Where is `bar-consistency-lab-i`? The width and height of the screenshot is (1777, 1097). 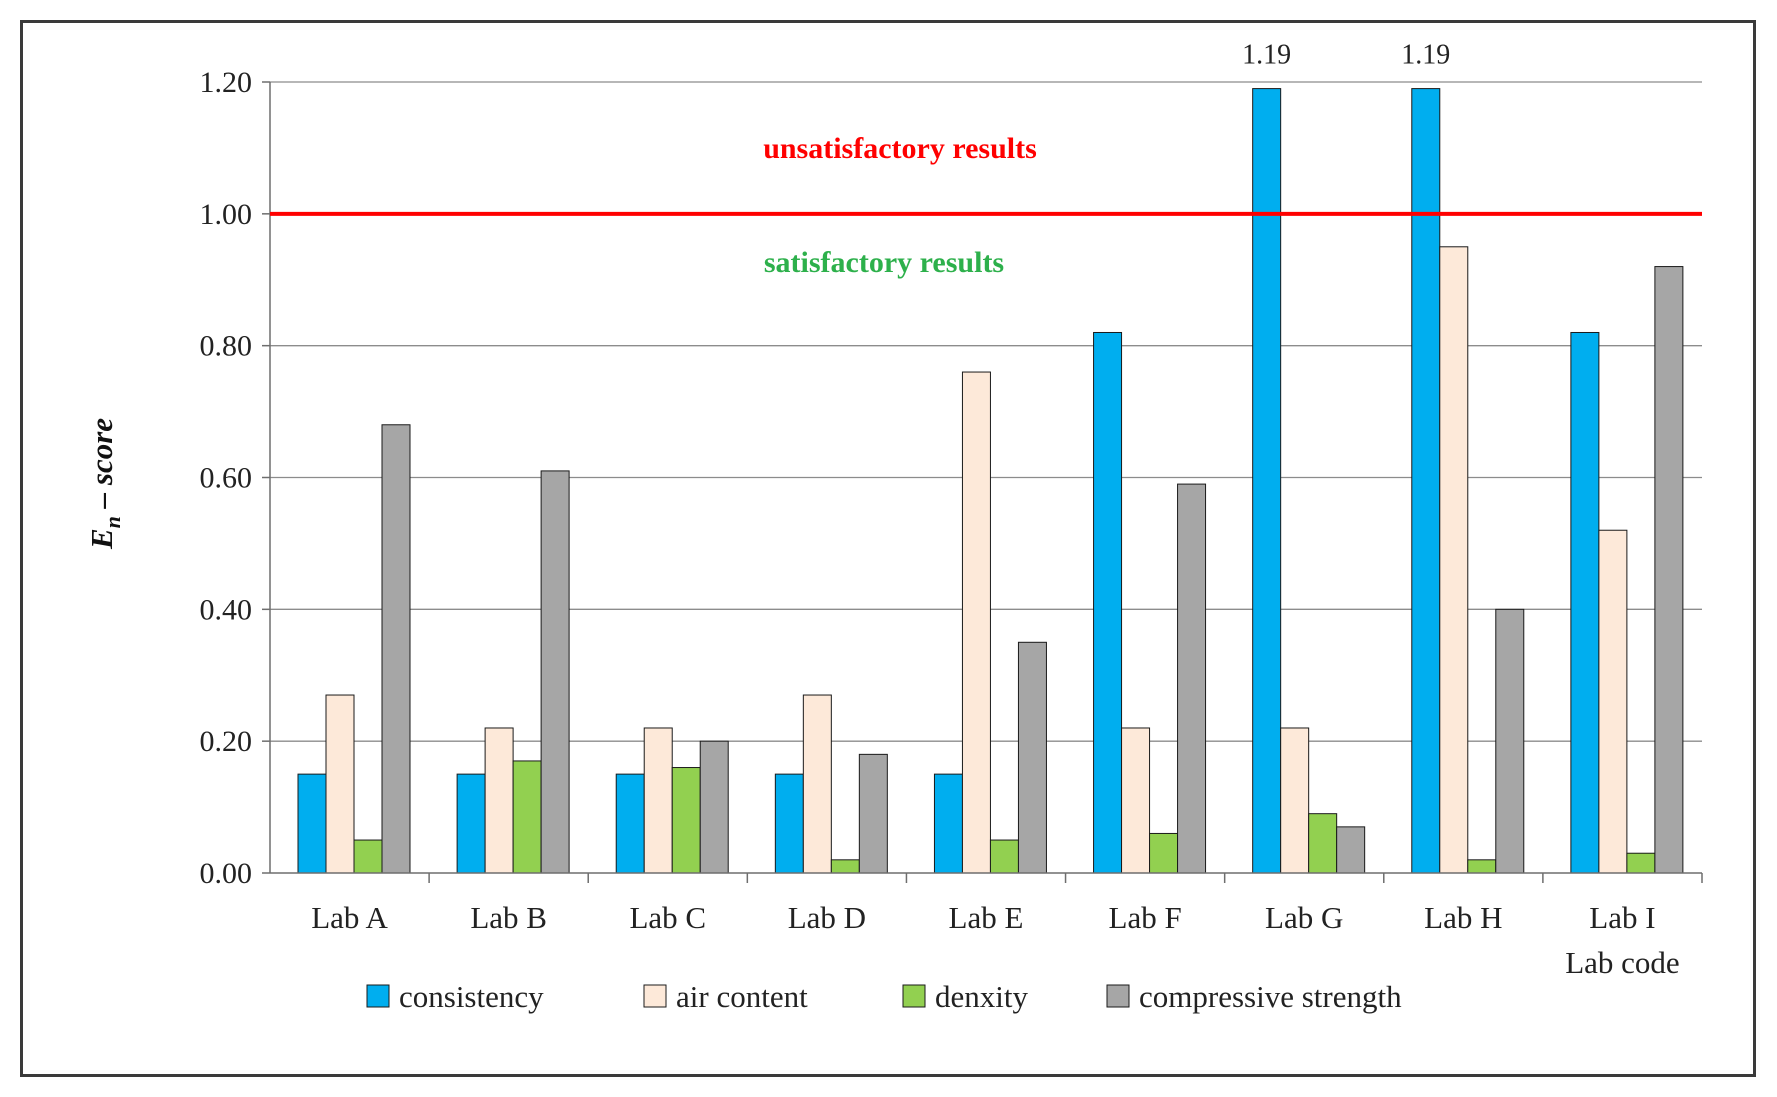
bar-consistency-lab-i is located at coordinates (1585, 602).